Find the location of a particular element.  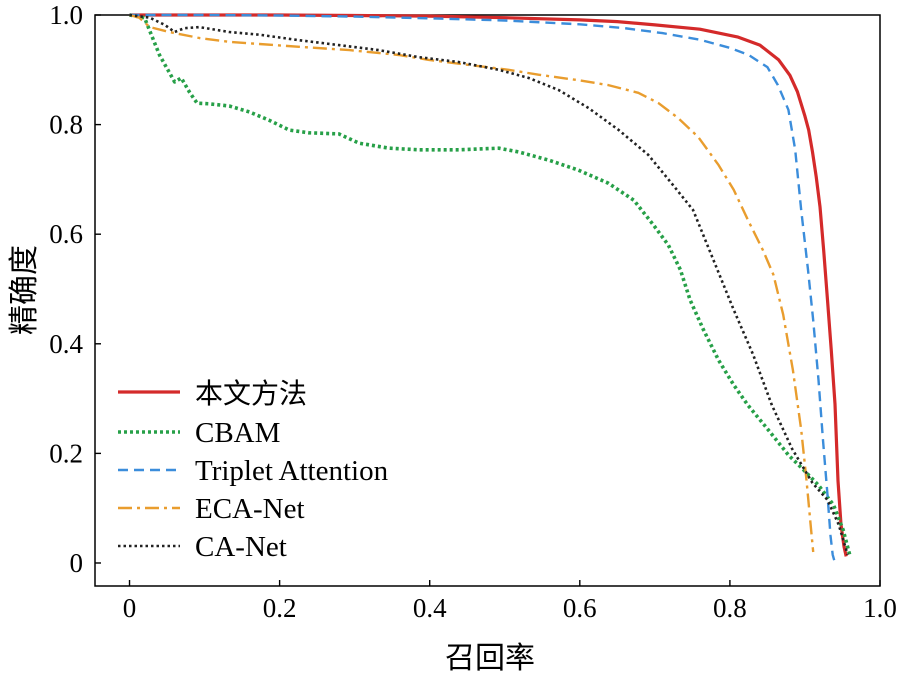

x-axis-label: 召回率 is located at coordinates (490, 658).